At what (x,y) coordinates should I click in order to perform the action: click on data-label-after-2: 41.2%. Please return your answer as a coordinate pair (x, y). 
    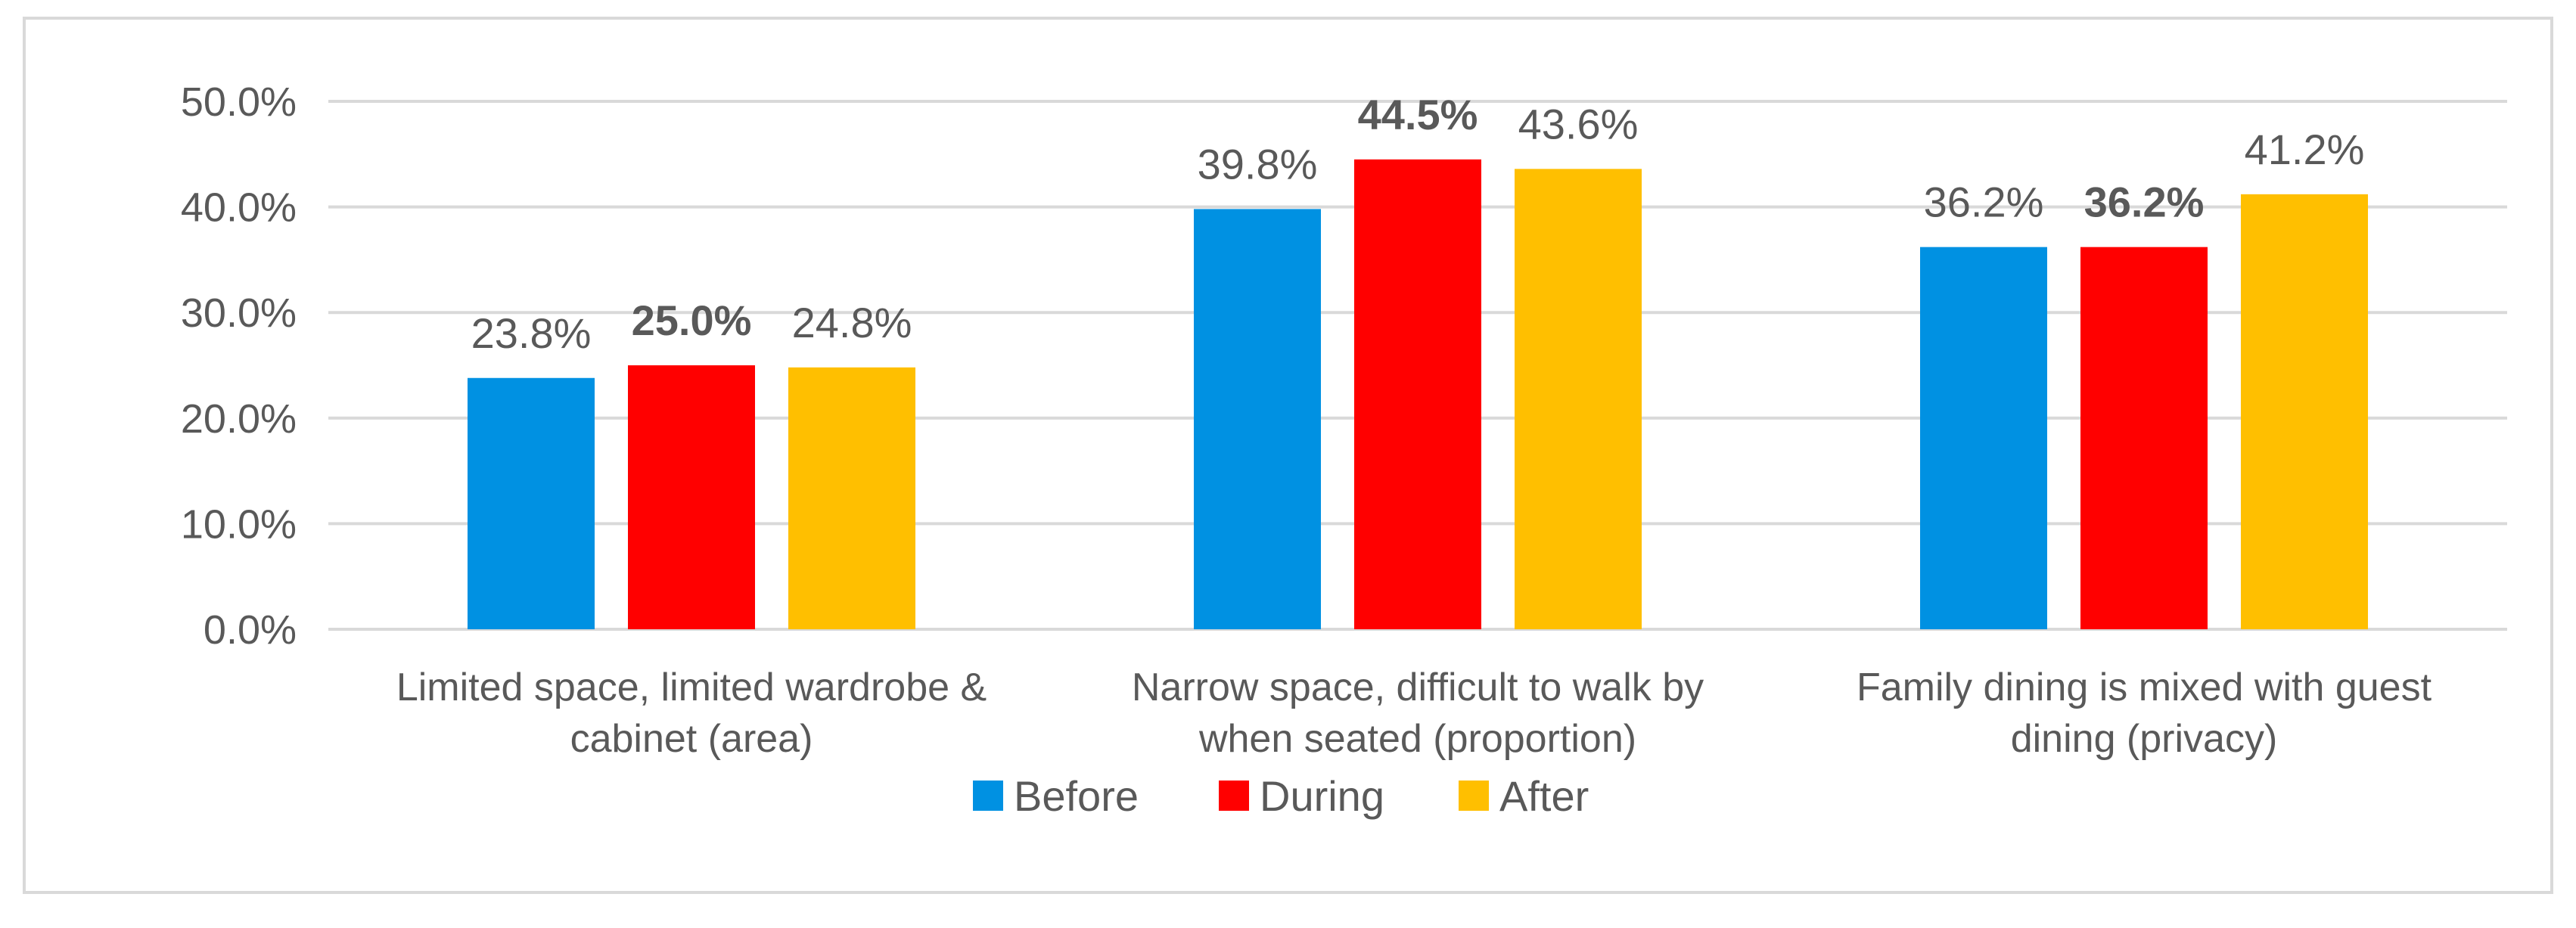
    Looking at the image, I should click on (2305, 149).